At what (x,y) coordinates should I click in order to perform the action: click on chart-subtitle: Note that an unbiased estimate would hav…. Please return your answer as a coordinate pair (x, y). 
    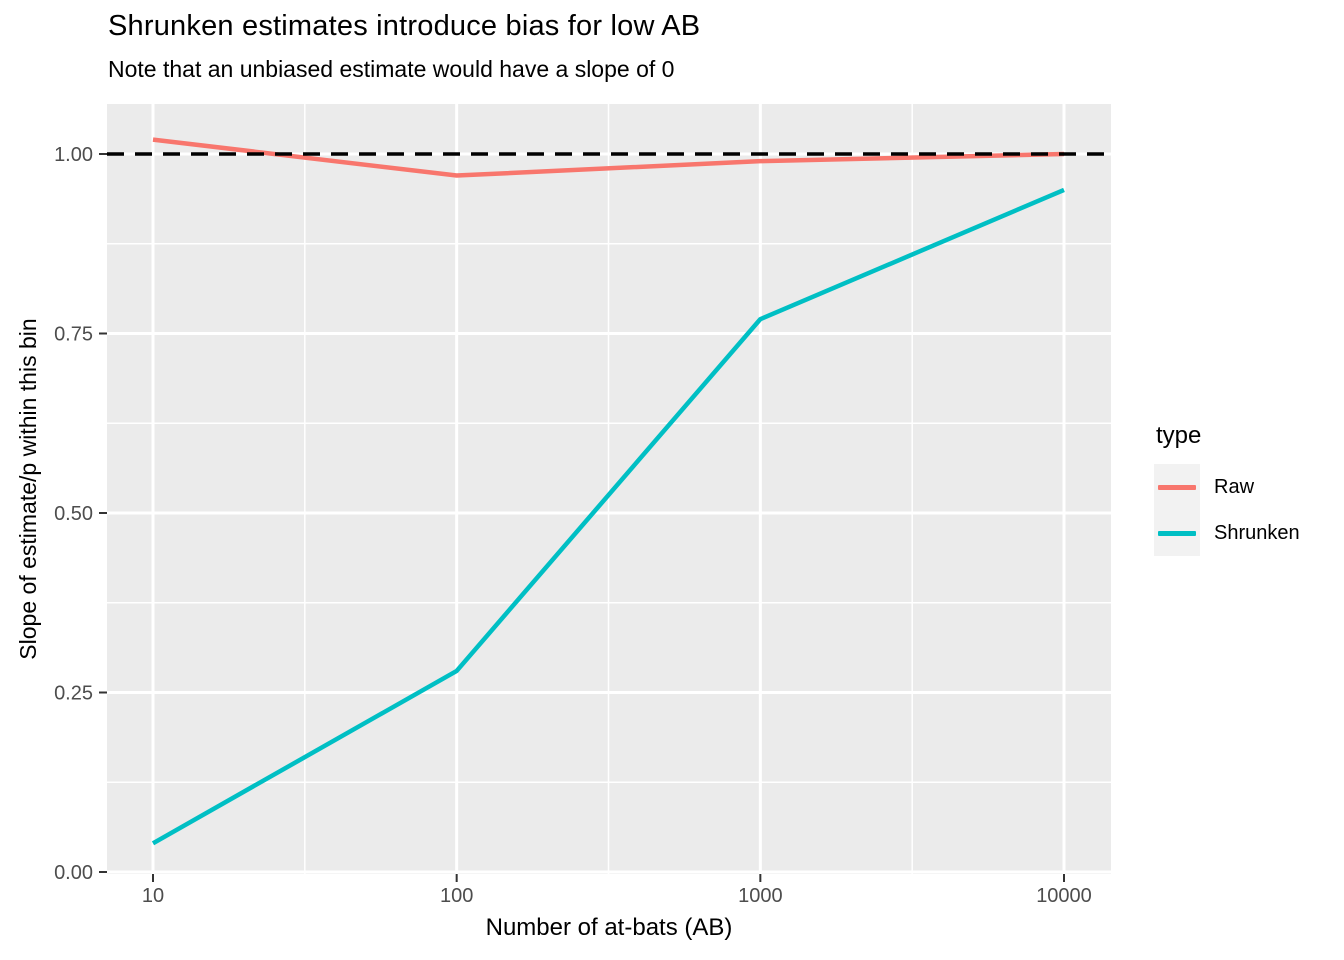
    Looking at the image, I should click on (391, 69).